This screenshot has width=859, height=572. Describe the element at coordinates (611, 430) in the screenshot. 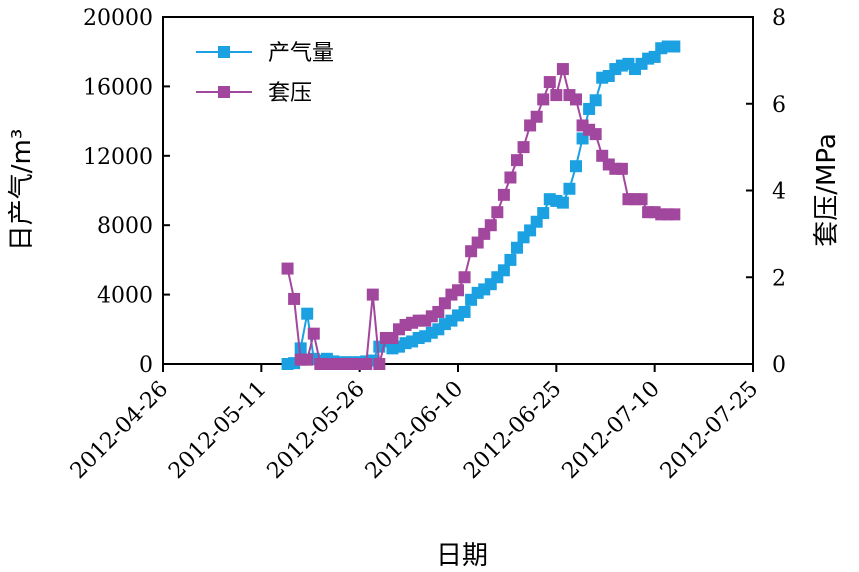

I see `x-tick-label: 2012-07-10` at that location.